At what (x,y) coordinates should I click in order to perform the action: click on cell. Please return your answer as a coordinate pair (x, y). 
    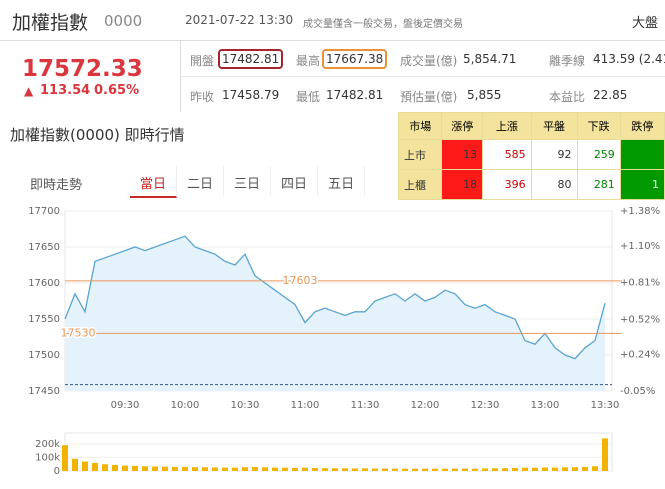
    Looking at the image, I should click on (642, 154).